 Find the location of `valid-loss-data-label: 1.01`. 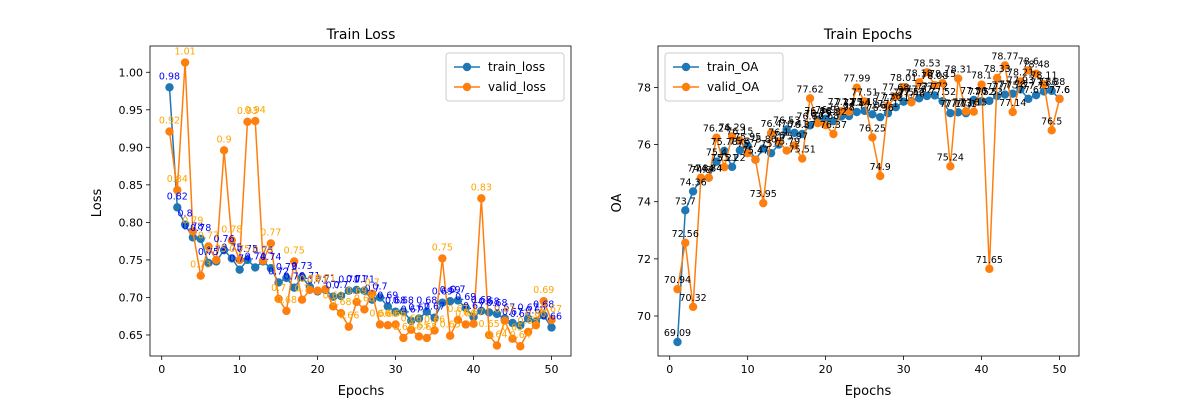

valid-loss-data-label: 1.01 is located at coordinates (185, 52).